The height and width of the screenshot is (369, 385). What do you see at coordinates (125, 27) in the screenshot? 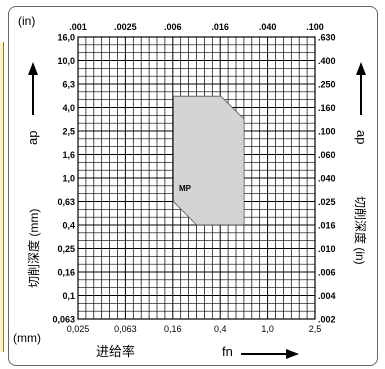
I see `x-tick-label-top: .0025` at bounding box center [125, 27].